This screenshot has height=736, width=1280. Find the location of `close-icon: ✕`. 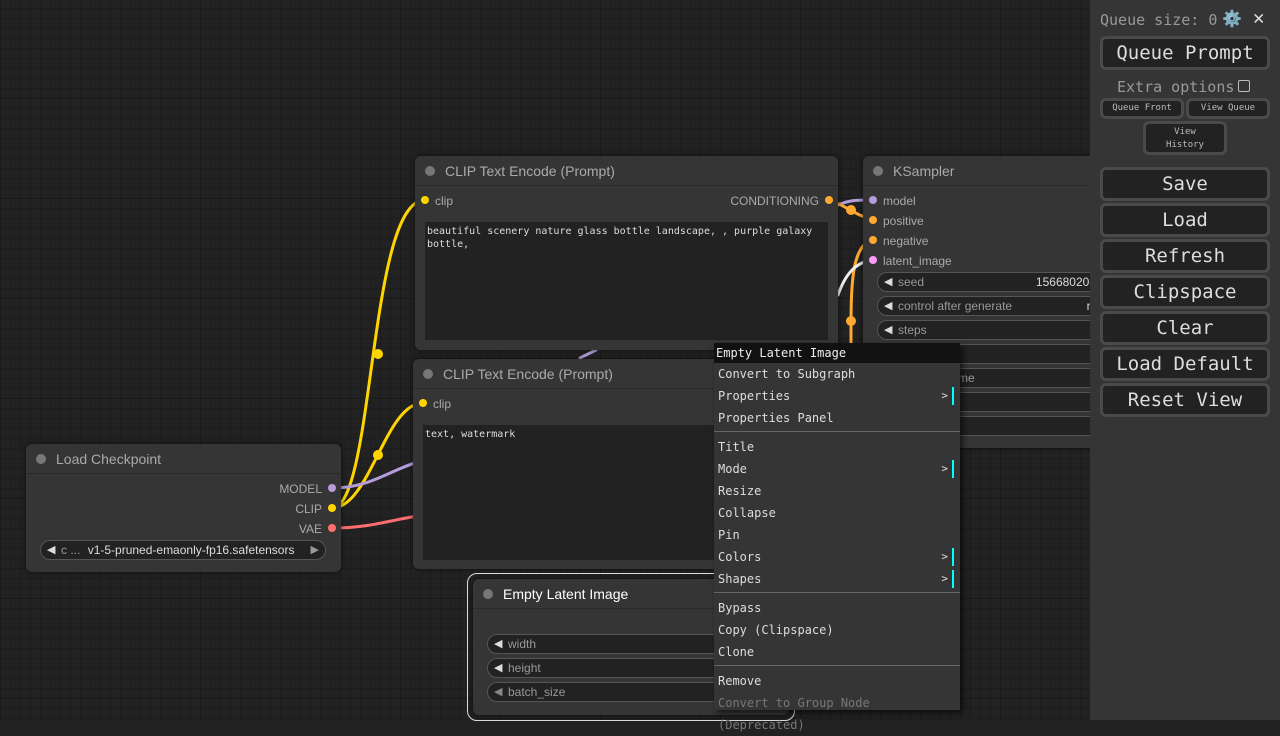

close-icon: ✕ is located at coordinates (1259, 18).